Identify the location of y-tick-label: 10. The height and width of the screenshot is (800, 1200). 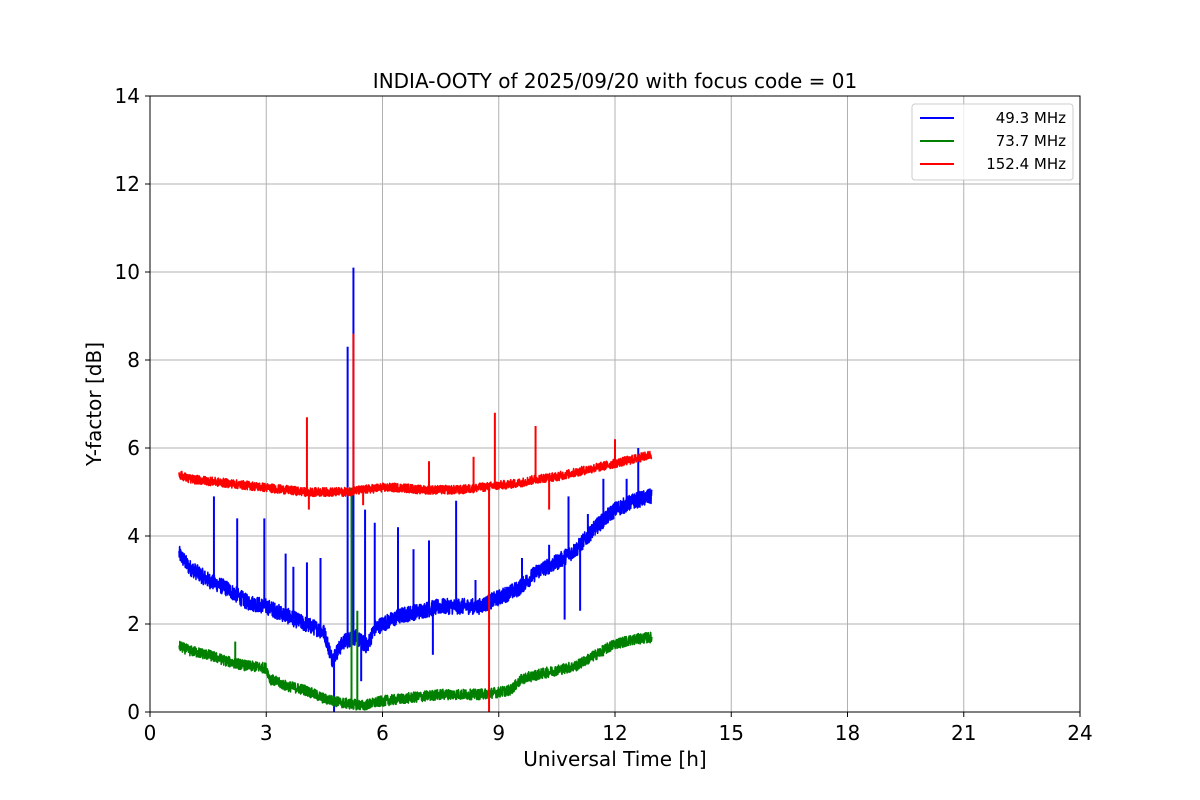
(127, 272).